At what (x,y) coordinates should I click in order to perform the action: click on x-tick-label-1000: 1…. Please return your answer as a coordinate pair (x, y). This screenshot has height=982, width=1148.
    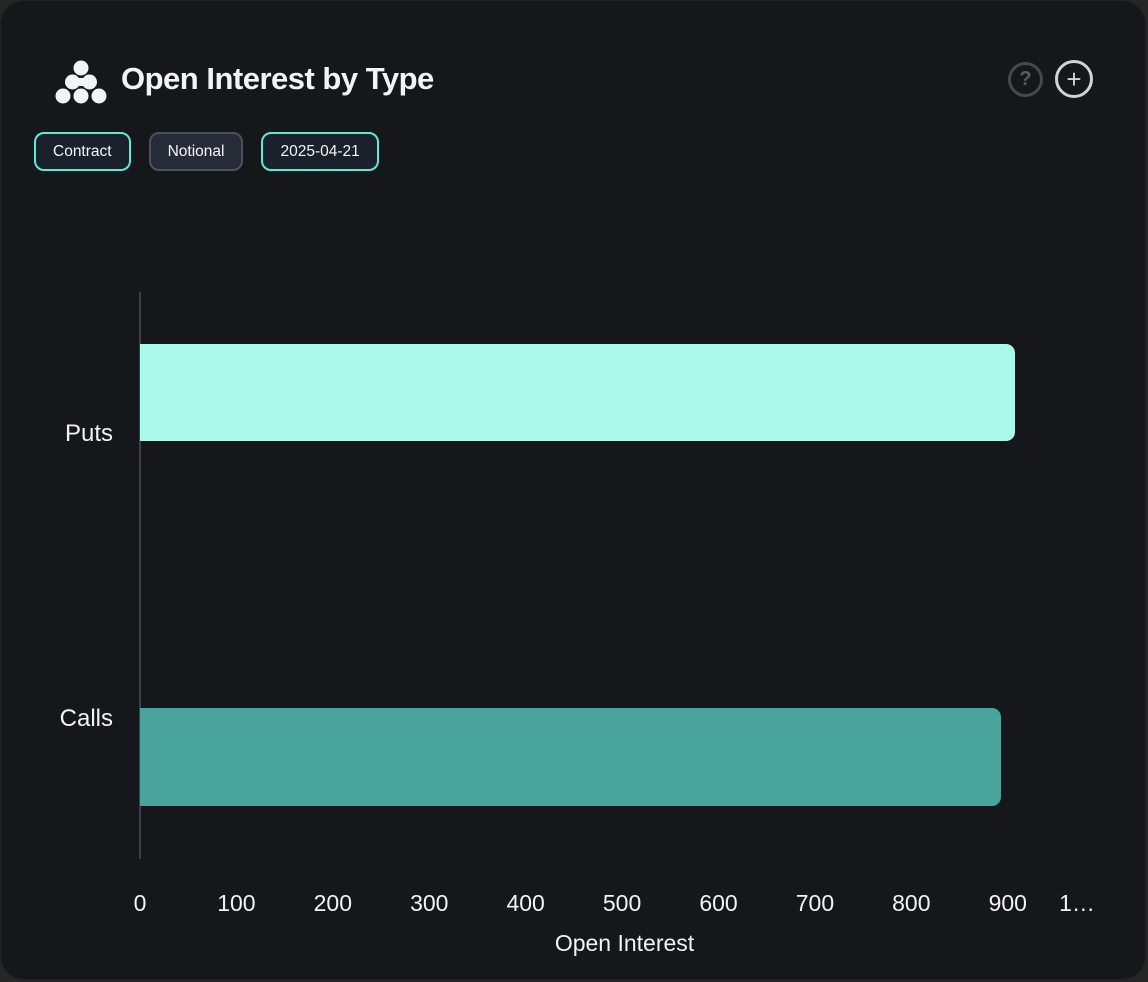
    Looking at the image, I should click on (1077, 903).